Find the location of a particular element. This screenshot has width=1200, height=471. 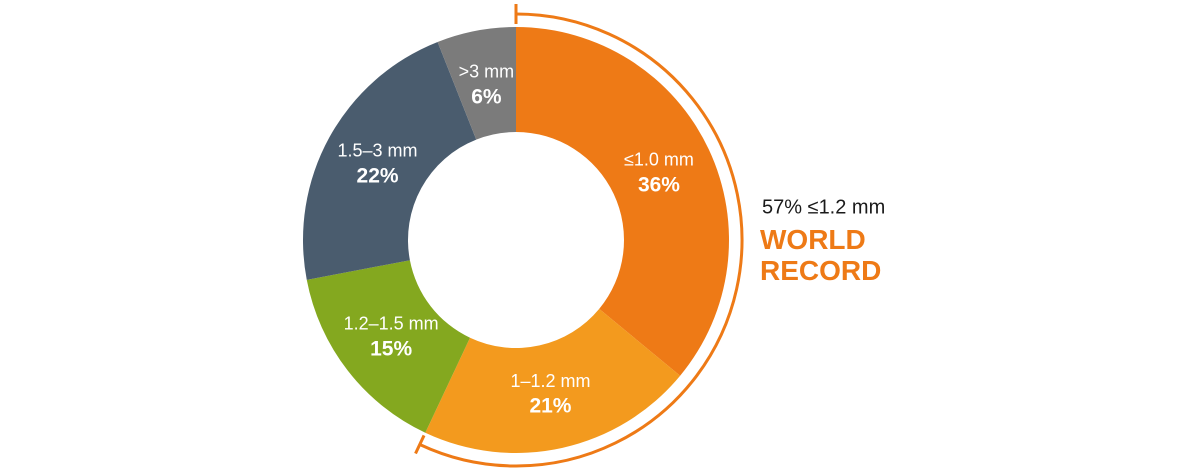

slice-name: ≤1.0 mm is located at coordinates (659, 159).